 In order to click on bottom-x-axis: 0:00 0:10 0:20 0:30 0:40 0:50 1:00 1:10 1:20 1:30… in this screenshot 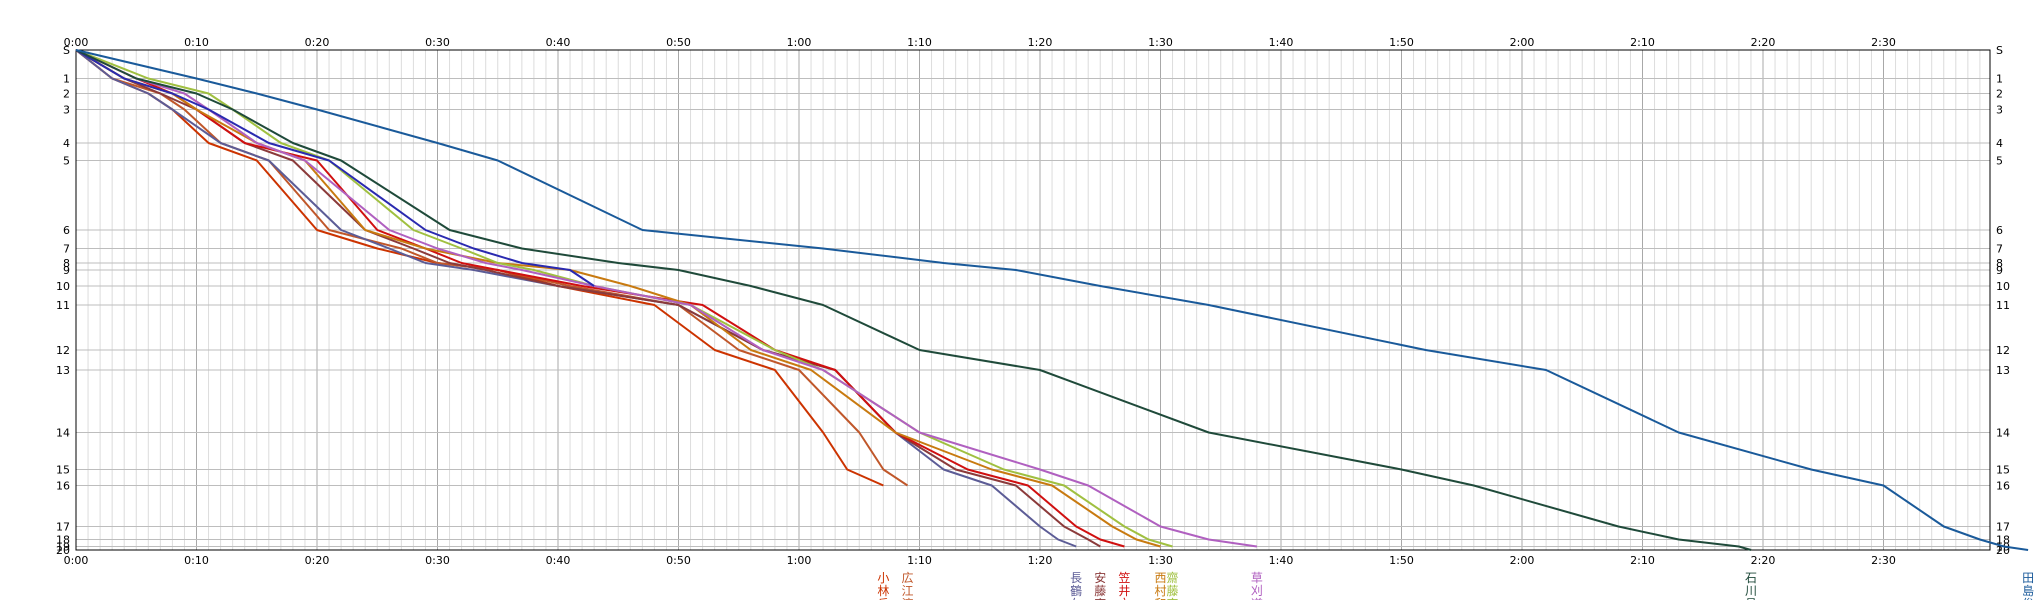, I will do `click(980, 560)`.